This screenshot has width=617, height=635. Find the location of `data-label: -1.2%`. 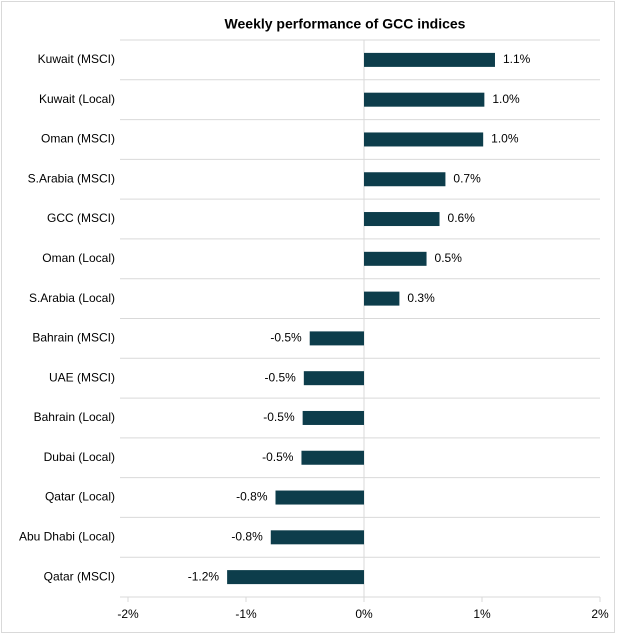

data-label: -1.2% is located at coordinates (204, 576).